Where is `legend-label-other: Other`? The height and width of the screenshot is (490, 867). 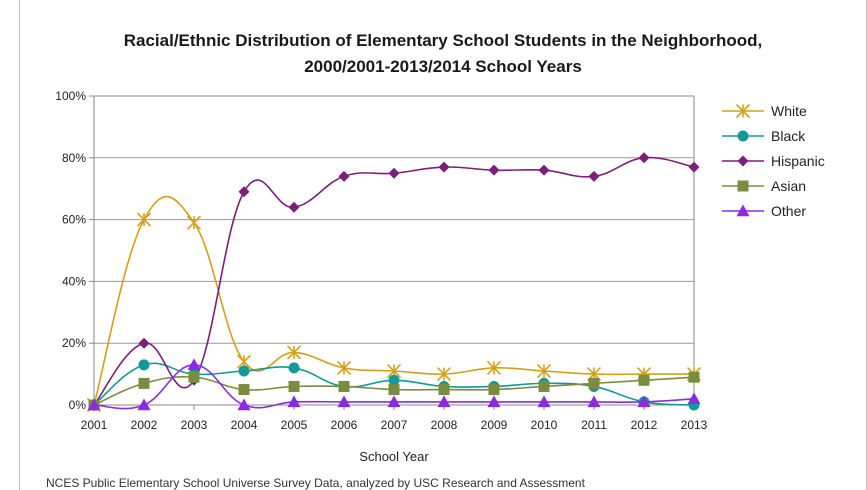
legend-label-other: Other is located at coordinates (788, 211).